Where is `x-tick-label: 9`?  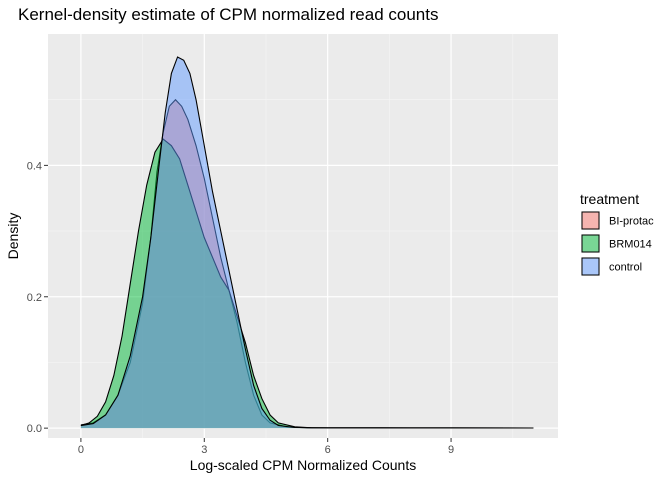 x-tick-label: 9 is located at coordinates (451, 450).